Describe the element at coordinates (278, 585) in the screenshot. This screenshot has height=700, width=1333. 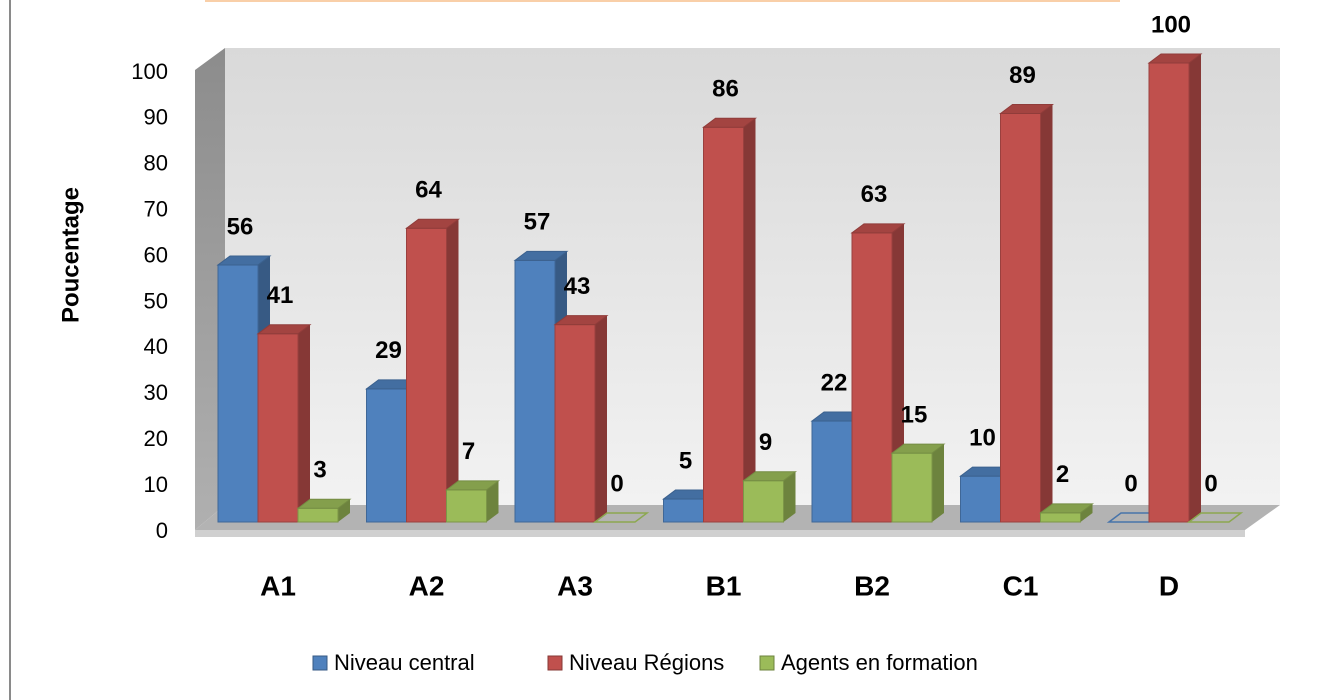
I see `x-tick-label: A1` at that location.